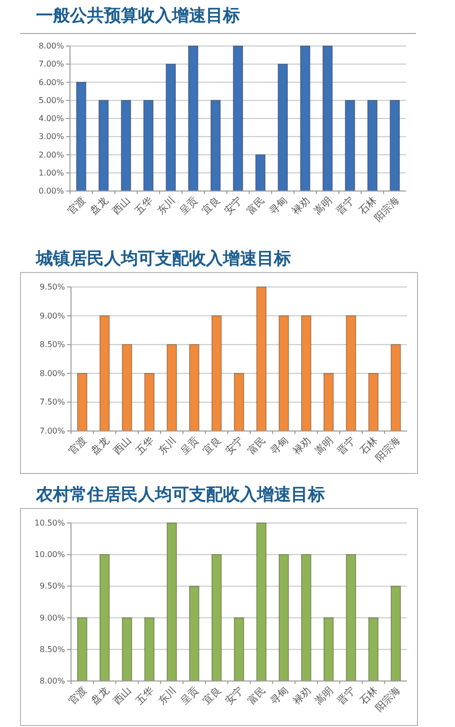  I want to click on y-tick-label: 2.00%, so click(51, 155).